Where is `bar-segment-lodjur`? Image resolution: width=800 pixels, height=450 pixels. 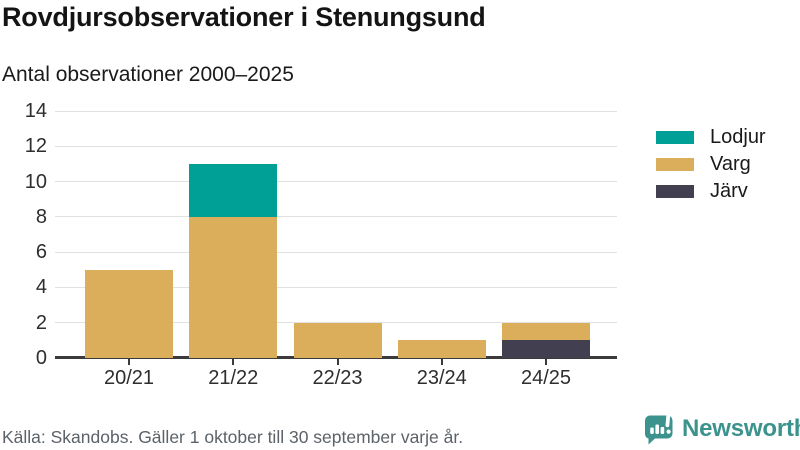 bar-segment-lodjur is located at coordinates (233, 190).